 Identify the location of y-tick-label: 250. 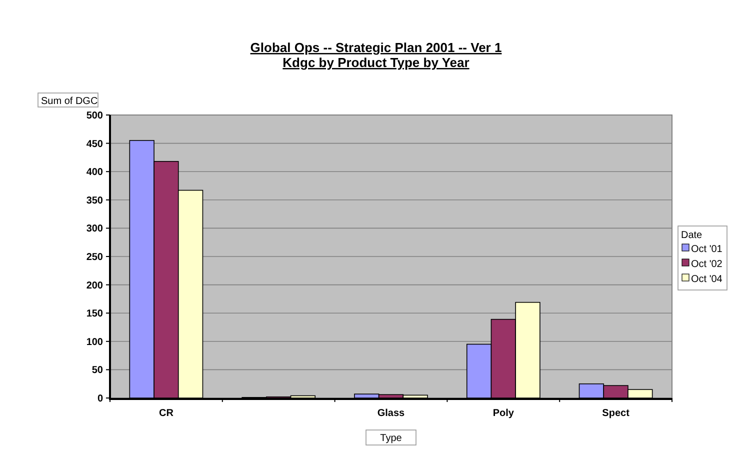
(95, 257).